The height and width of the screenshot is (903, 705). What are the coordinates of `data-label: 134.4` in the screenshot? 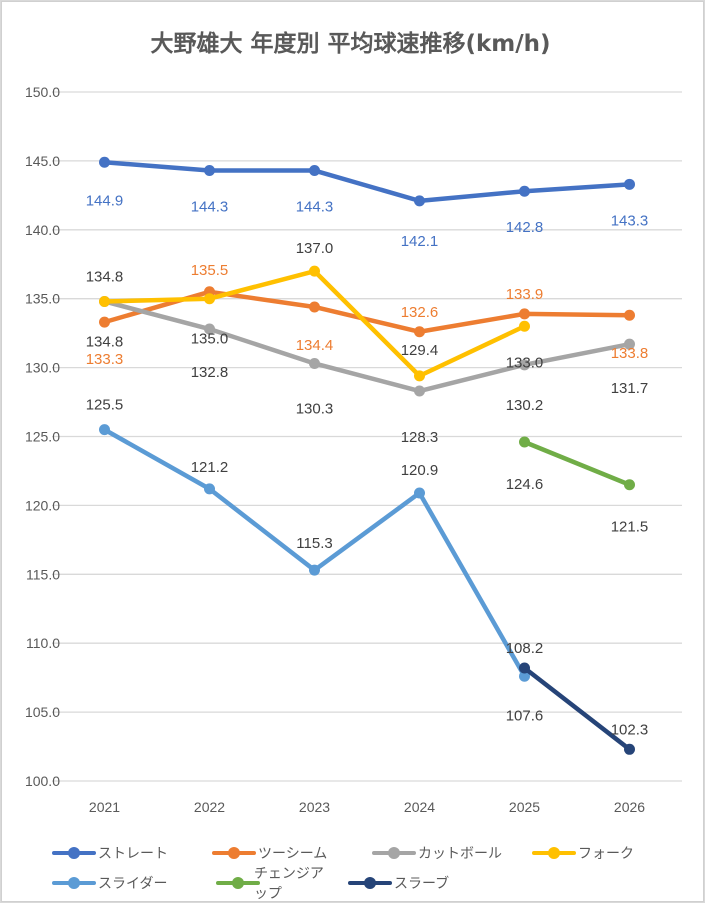 It's located at (315, 345).